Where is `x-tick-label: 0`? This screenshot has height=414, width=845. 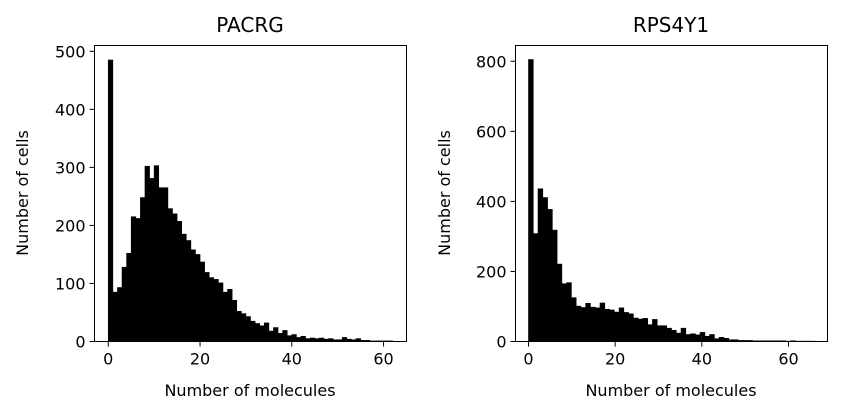 x-tick-label: 0 is located at coordinates (108, 359).